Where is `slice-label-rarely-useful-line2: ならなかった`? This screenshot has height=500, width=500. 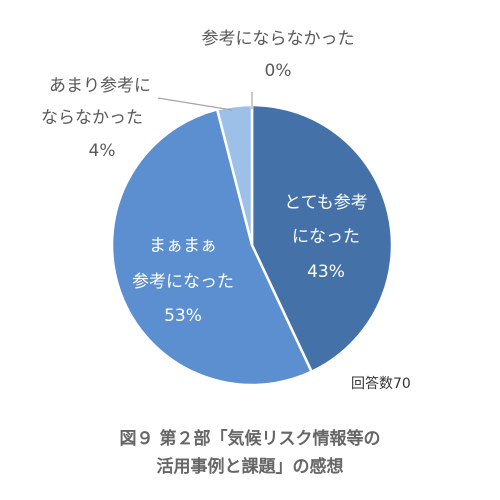 slice-label-rarely-useful-line2: ならなかった is located at coordinates (92, 118).